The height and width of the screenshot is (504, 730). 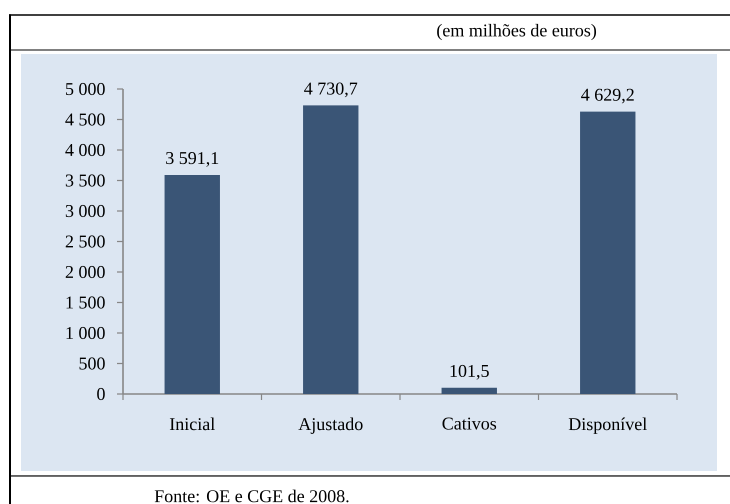 I want to click on y-tick-label: 2 500, so click(x=85, y=241).